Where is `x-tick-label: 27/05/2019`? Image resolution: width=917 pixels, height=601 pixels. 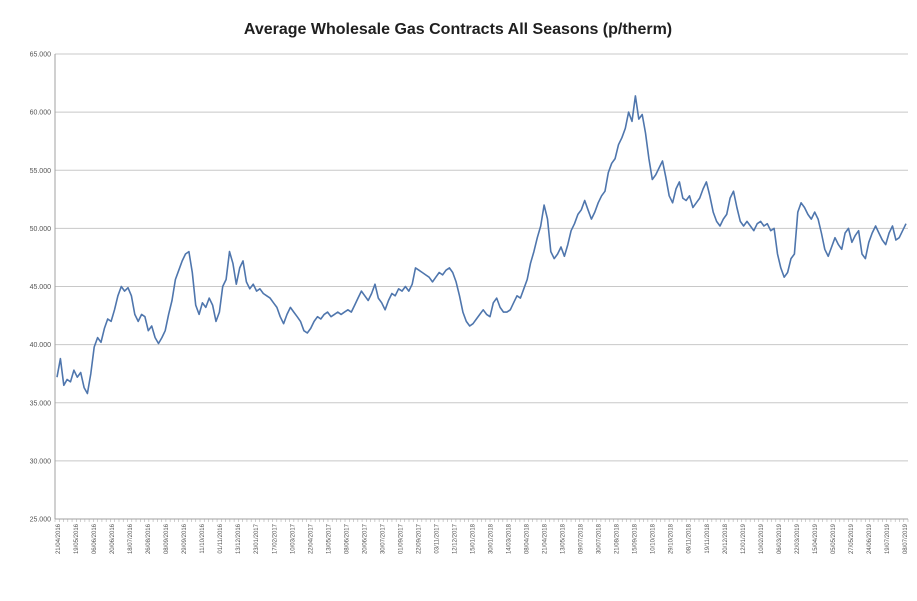
x-tick-label: 27/05/2019 is located at coordinates (852, 538).